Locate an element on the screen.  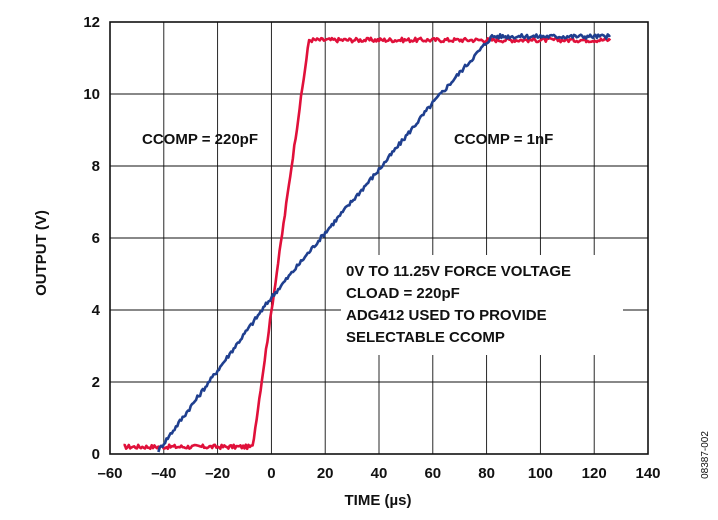
y-tick-label: 4 is located at coordinates (96, 310).